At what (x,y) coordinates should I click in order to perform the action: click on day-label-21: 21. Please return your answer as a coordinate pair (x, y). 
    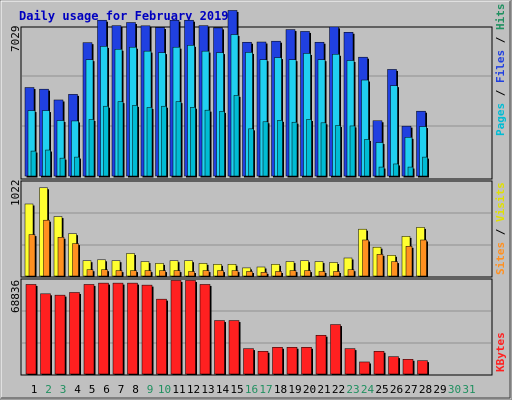
    Looking at the image, I should click on (323, 389).